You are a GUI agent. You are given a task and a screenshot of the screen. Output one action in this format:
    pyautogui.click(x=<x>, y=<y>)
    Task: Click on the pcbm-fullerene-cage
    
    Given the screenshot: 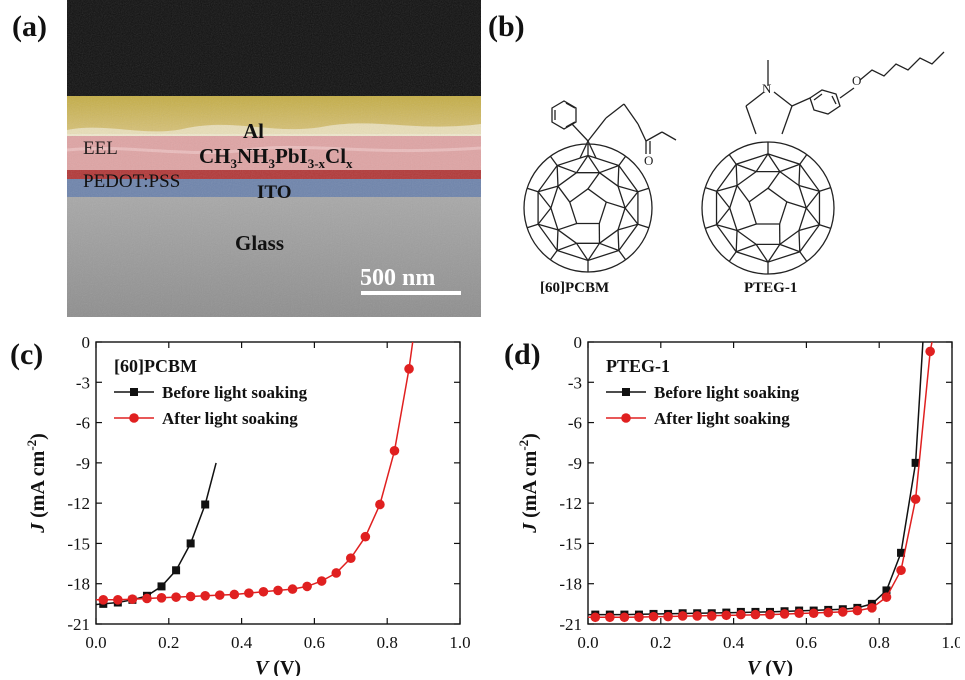 What is the action you would take?
    pyautogui.click(x=588, y=208)
    